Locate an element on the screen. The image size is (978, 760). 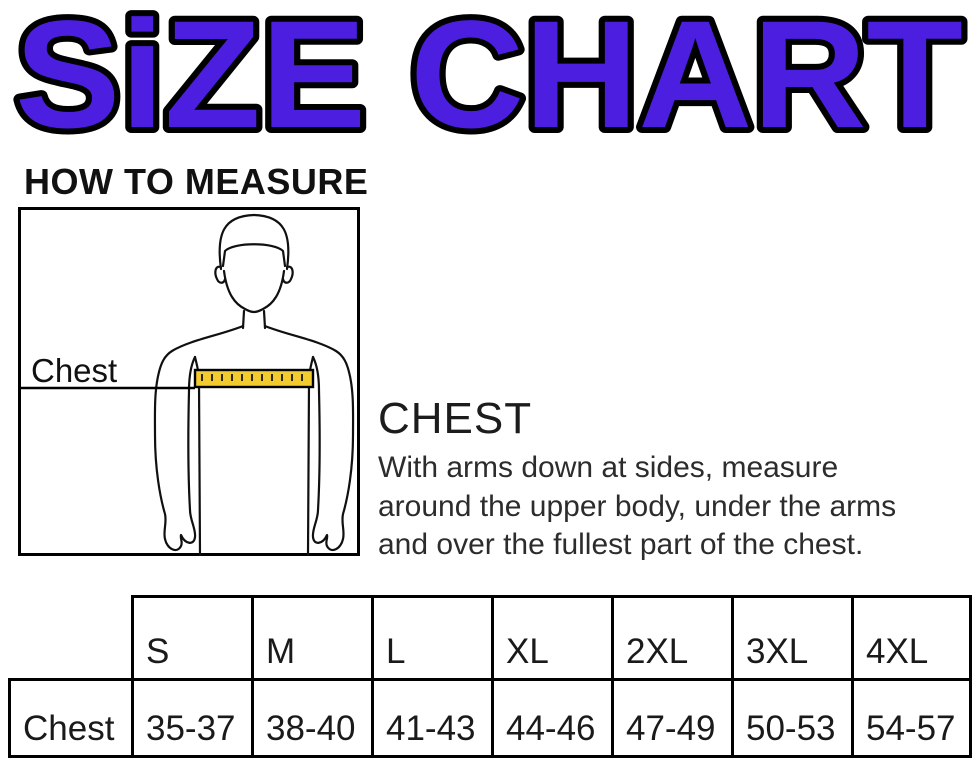
size-header-xl: XL is located at coordinates (552, 638).